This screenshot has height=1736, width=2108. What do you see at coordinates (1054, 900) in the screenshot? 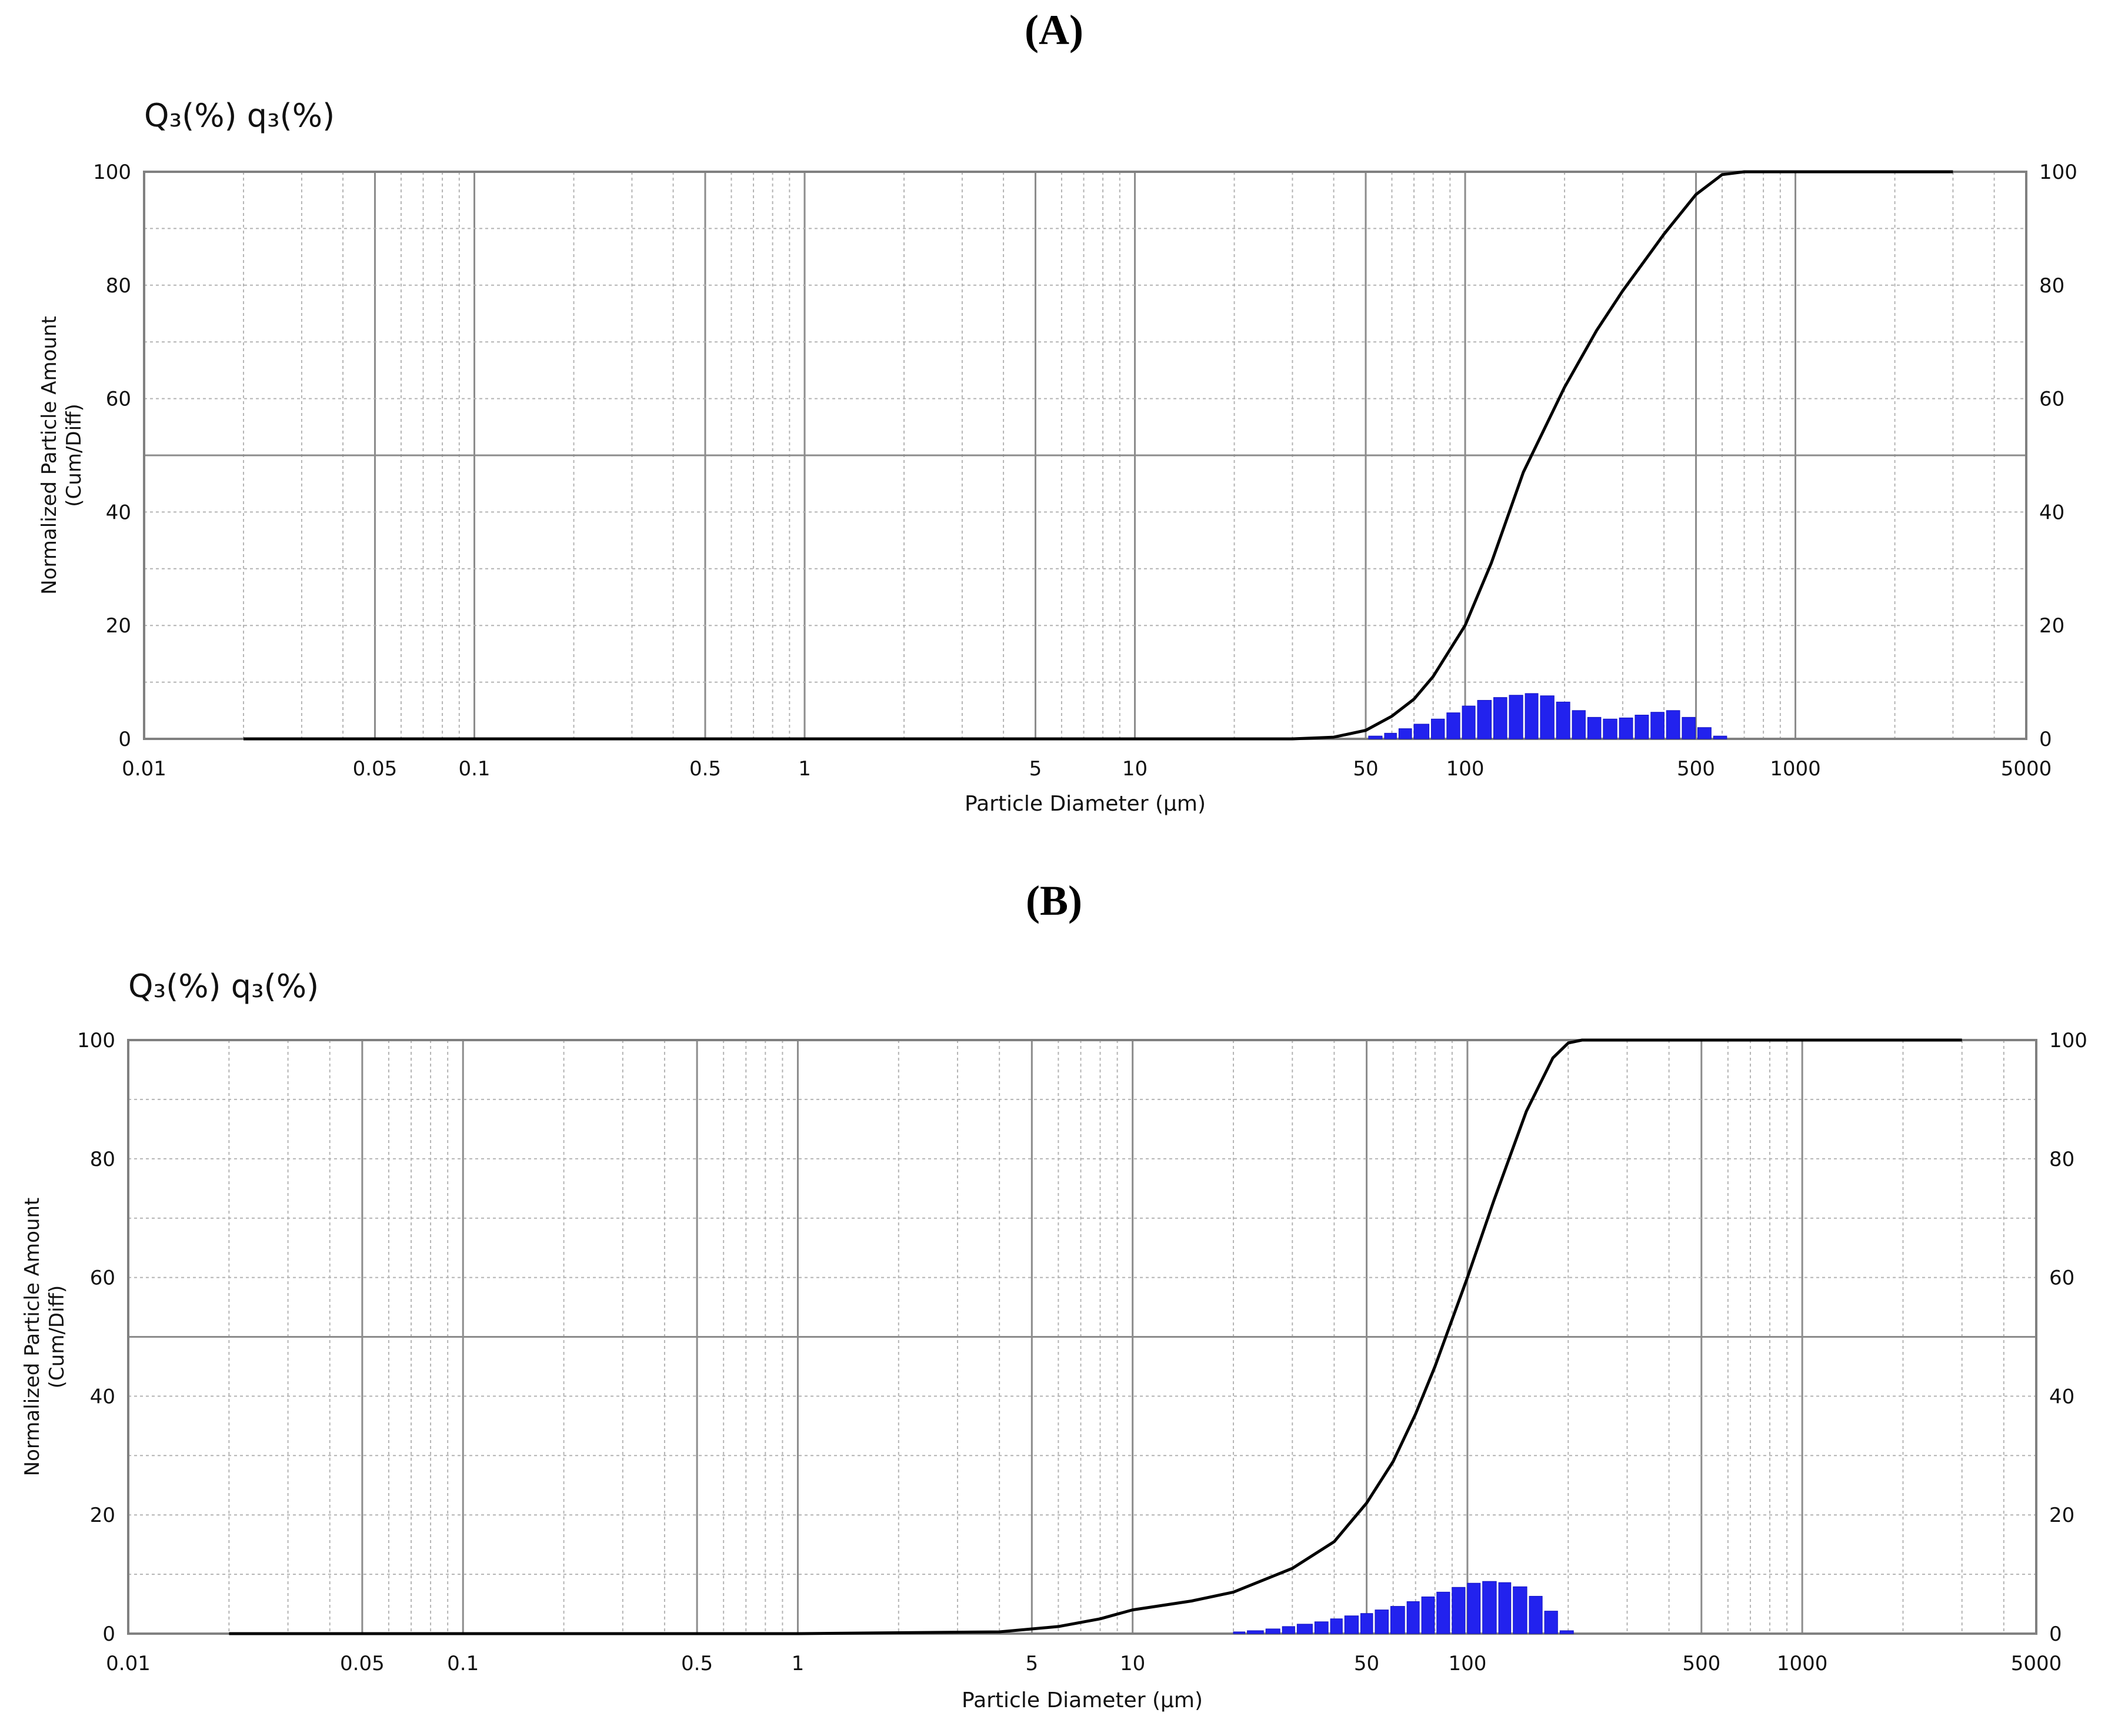
I see `panel-b-label: (B)` at bounding box center [1054, 900].